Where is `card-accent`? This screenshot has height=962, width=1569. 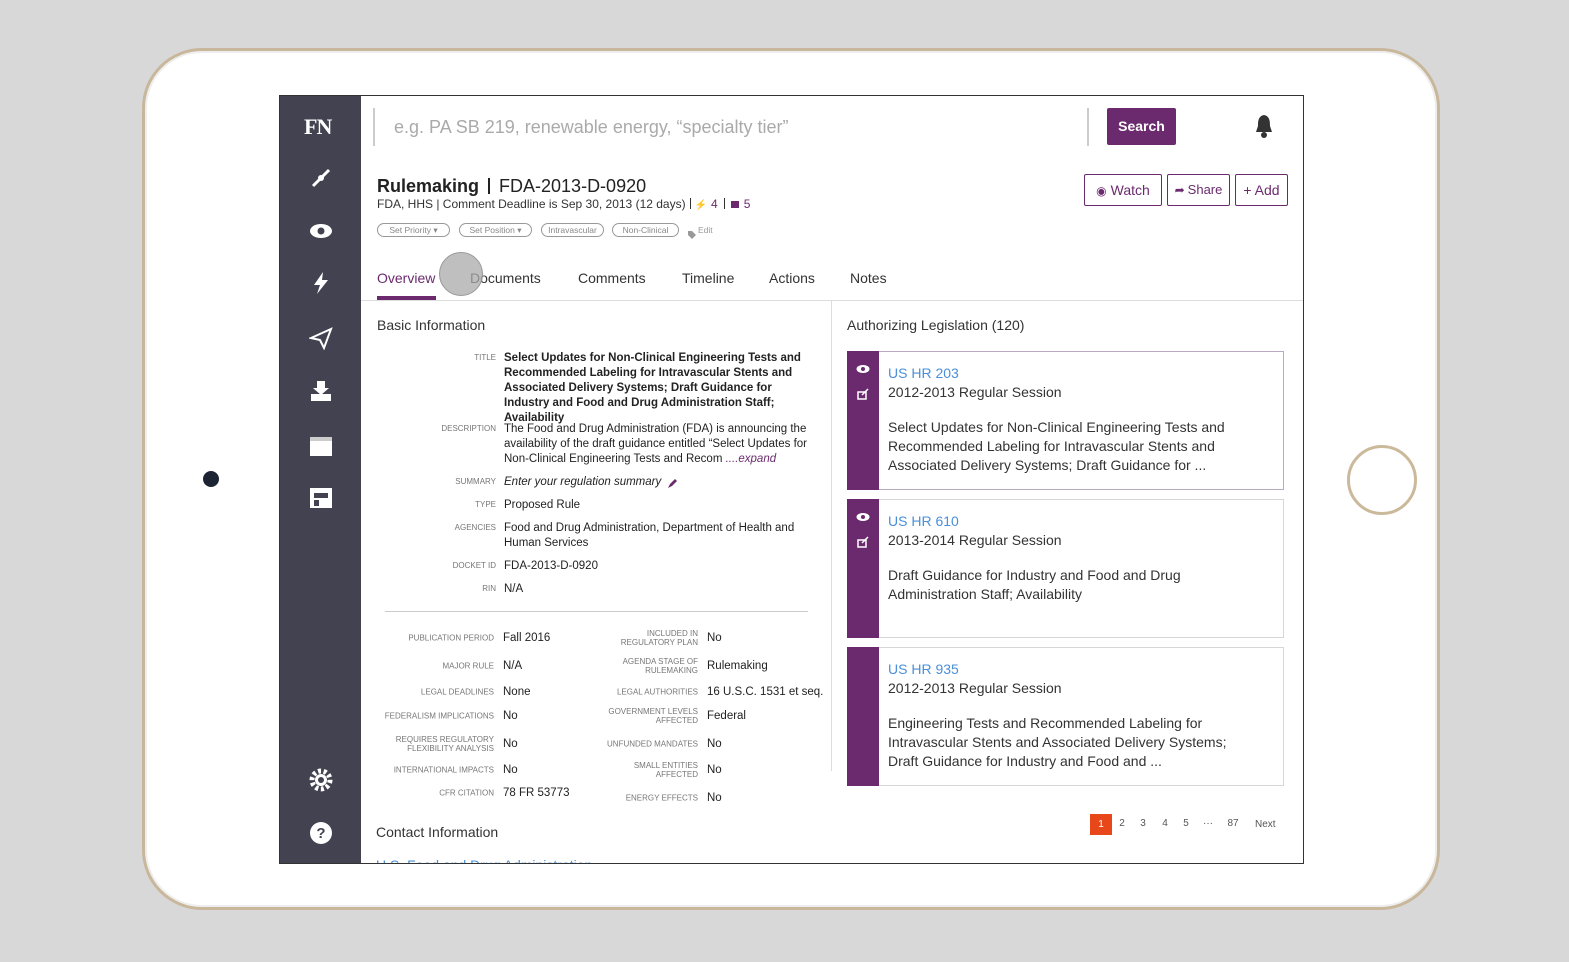 card-accent is located at coordinates (863, 420).